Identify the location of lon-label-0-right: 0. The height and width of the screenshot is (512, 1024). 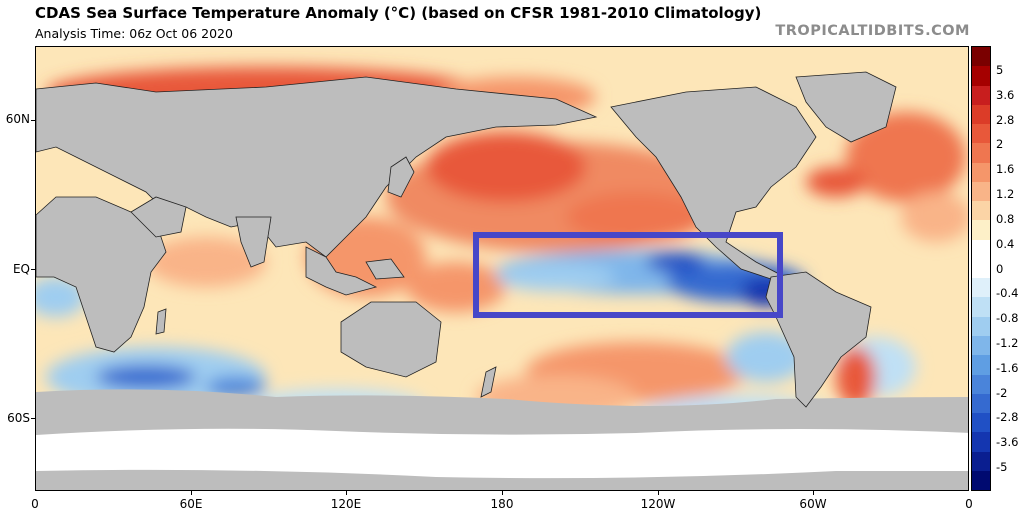
(969, 504).